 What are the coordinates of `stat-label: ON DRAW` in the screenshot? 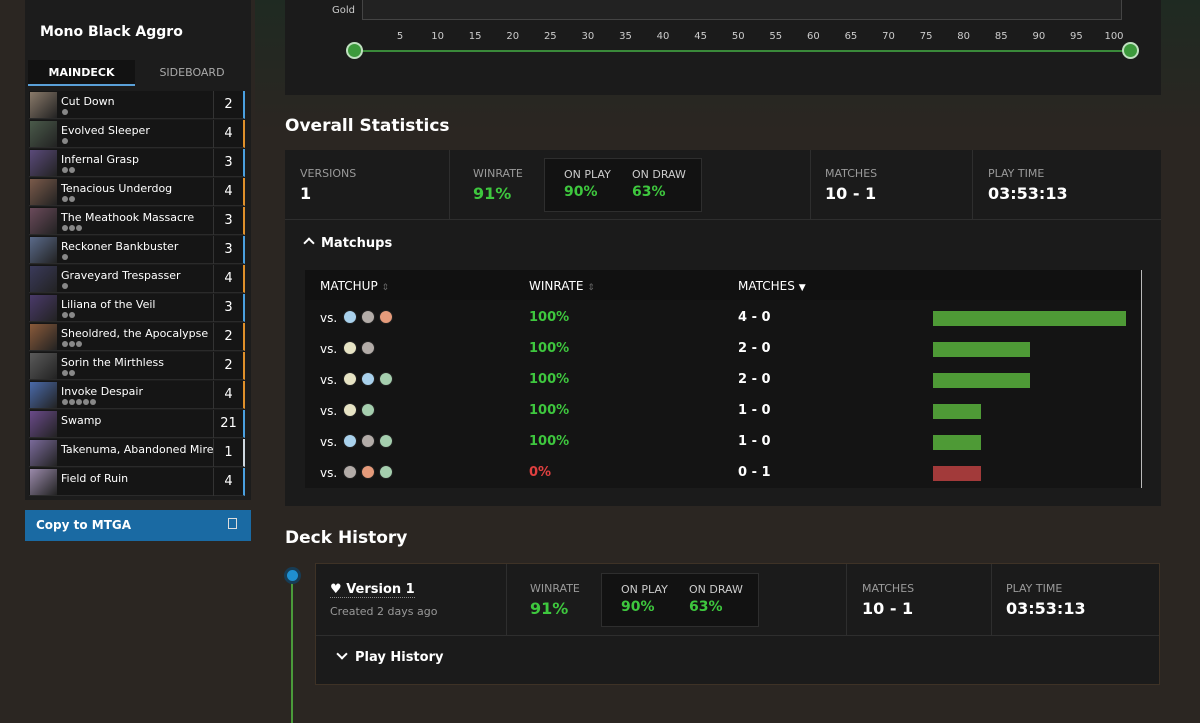 It's located at (659, 174).